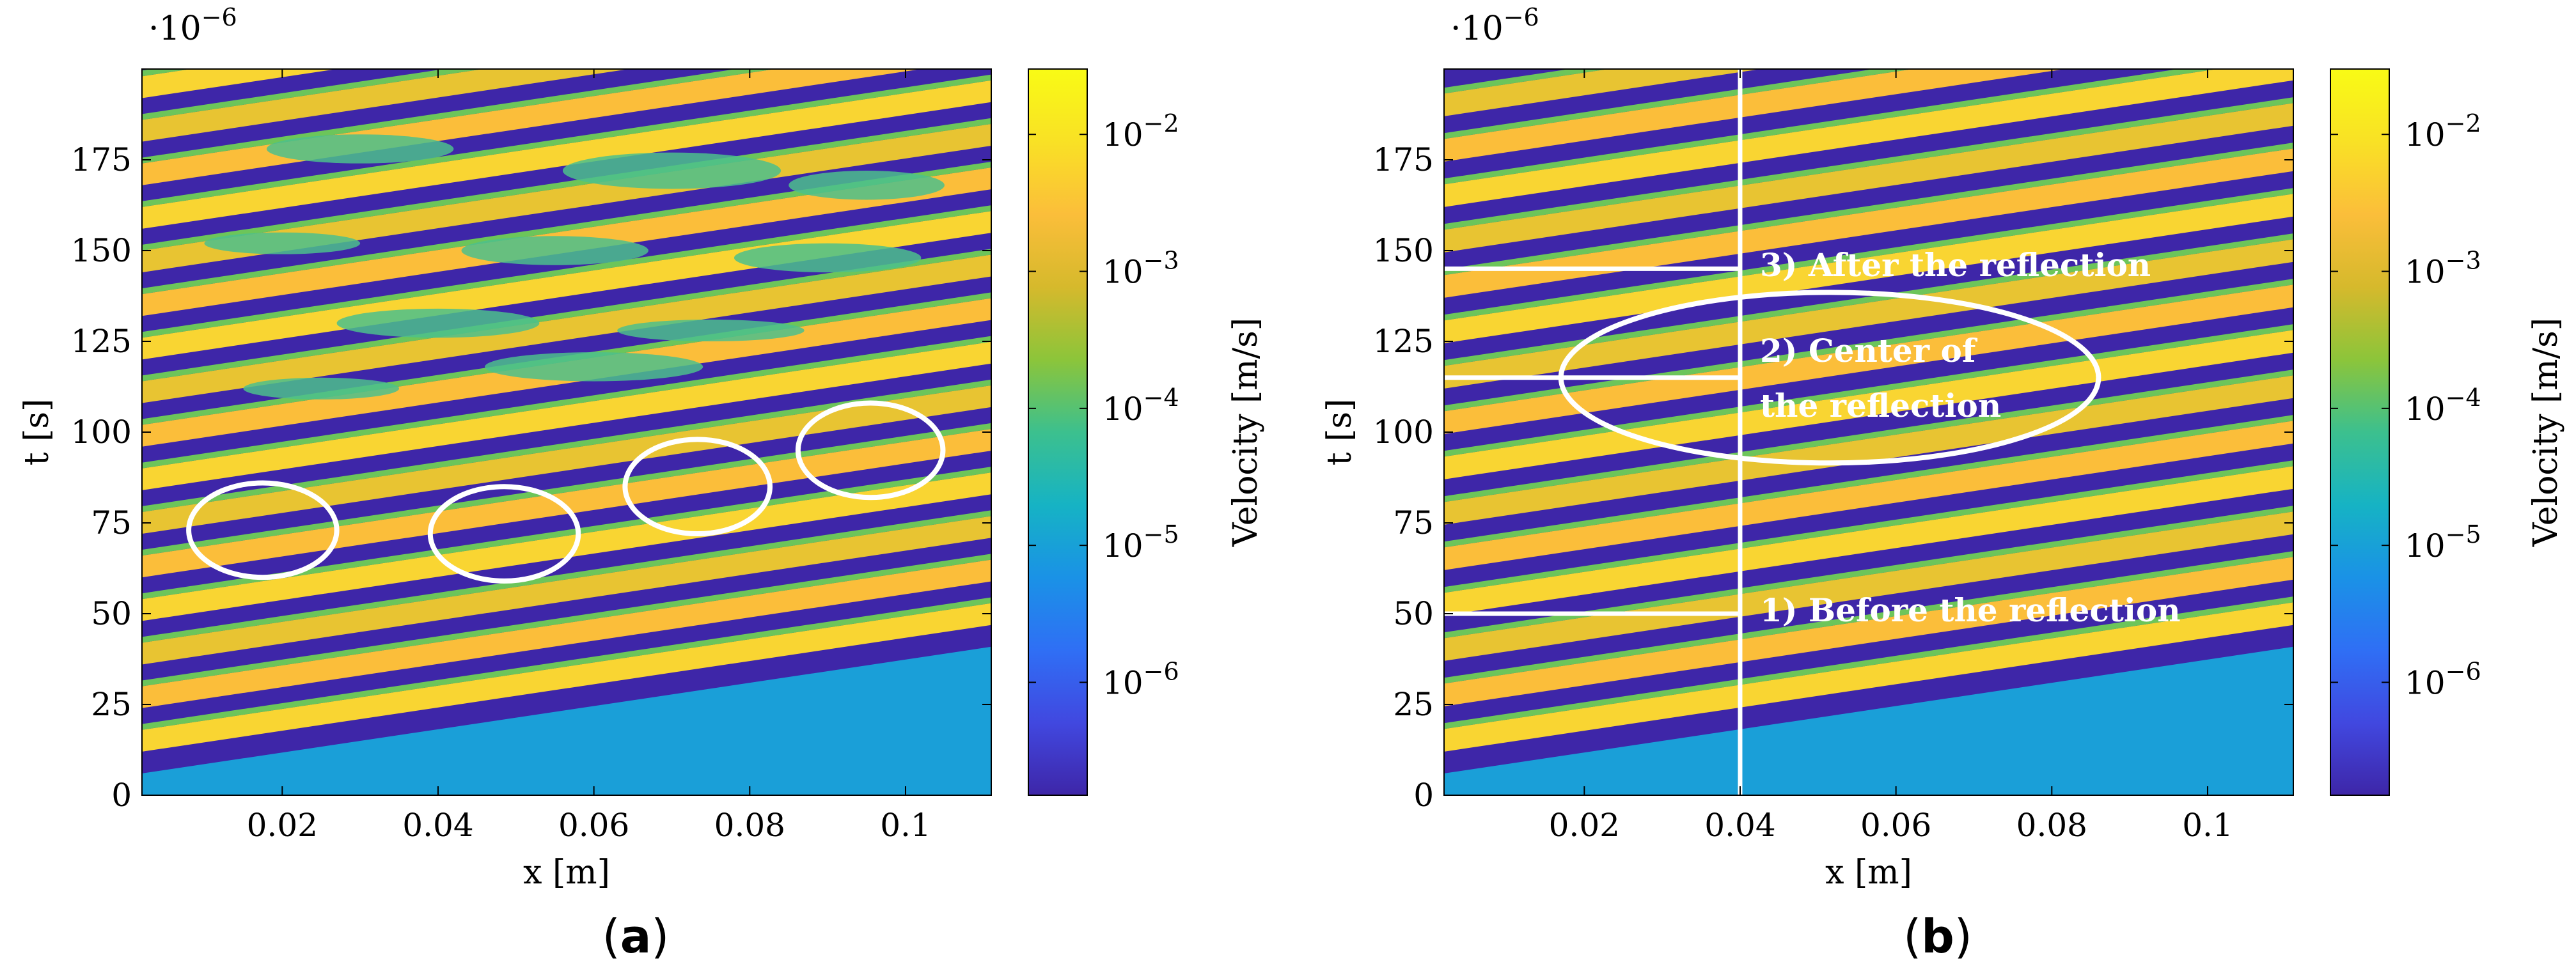 This screenshot has width=2576, height=971. Describe the element at coordinates (101, 250) in the screenshot. I see `y-tick-label: 150` at that location.